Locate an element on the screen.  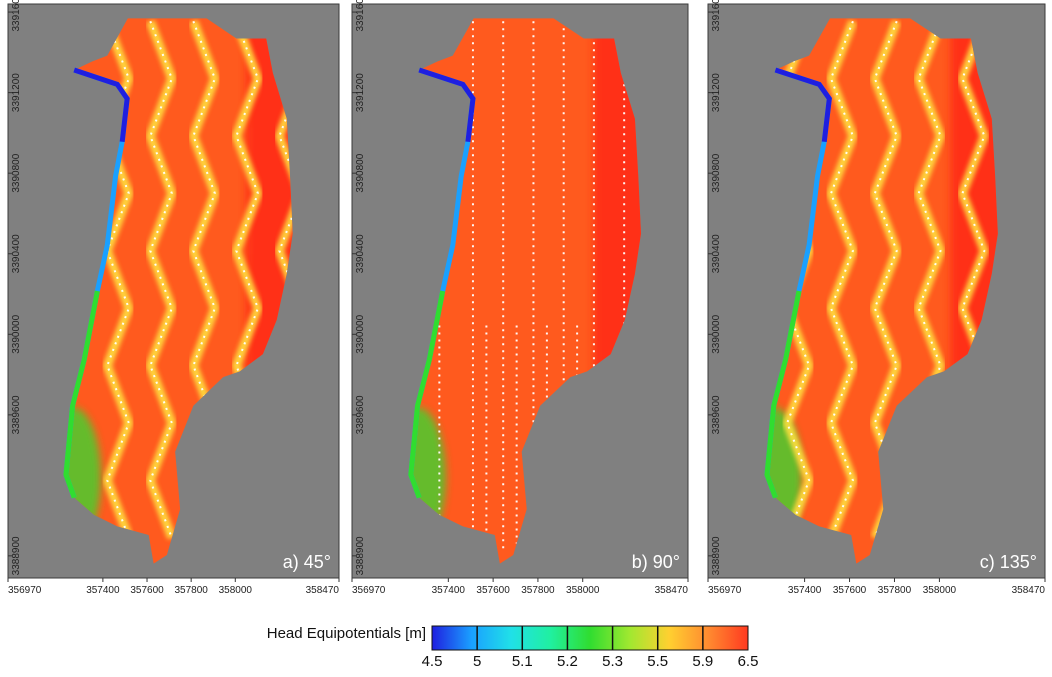
colorbar-title: Head Equipotentials [m] is located at coordinates (346, 633).